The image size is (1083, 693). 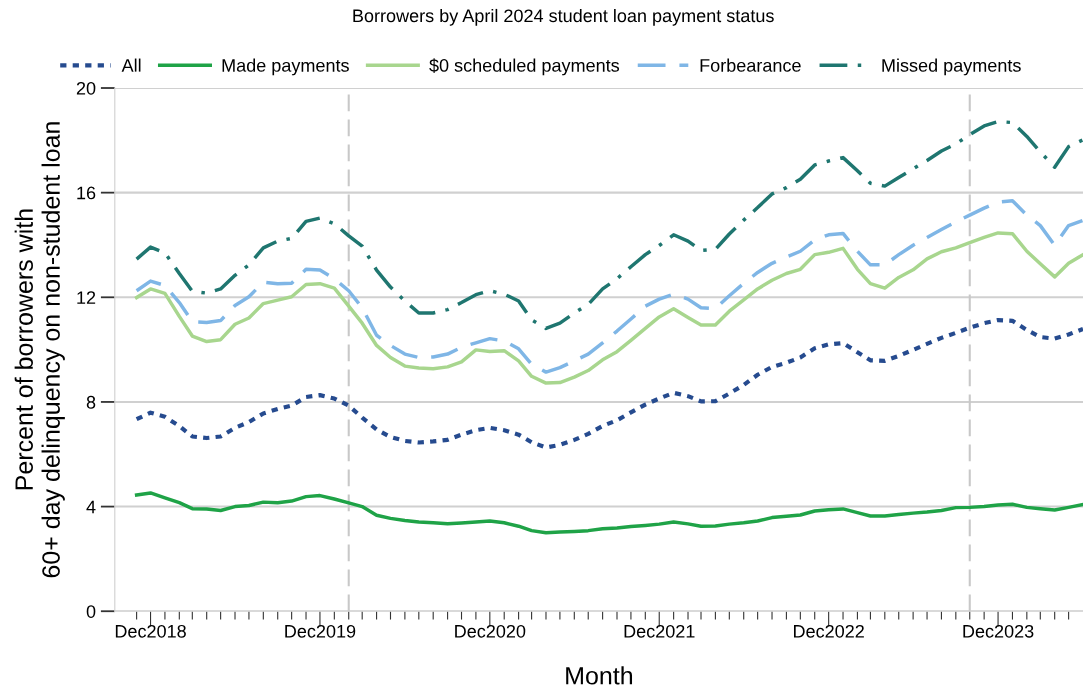 What do you see at coordinates (659, 631) in the screenshot?
I see `x-tick-label: Dec2021` at bounding box center [659, 631].